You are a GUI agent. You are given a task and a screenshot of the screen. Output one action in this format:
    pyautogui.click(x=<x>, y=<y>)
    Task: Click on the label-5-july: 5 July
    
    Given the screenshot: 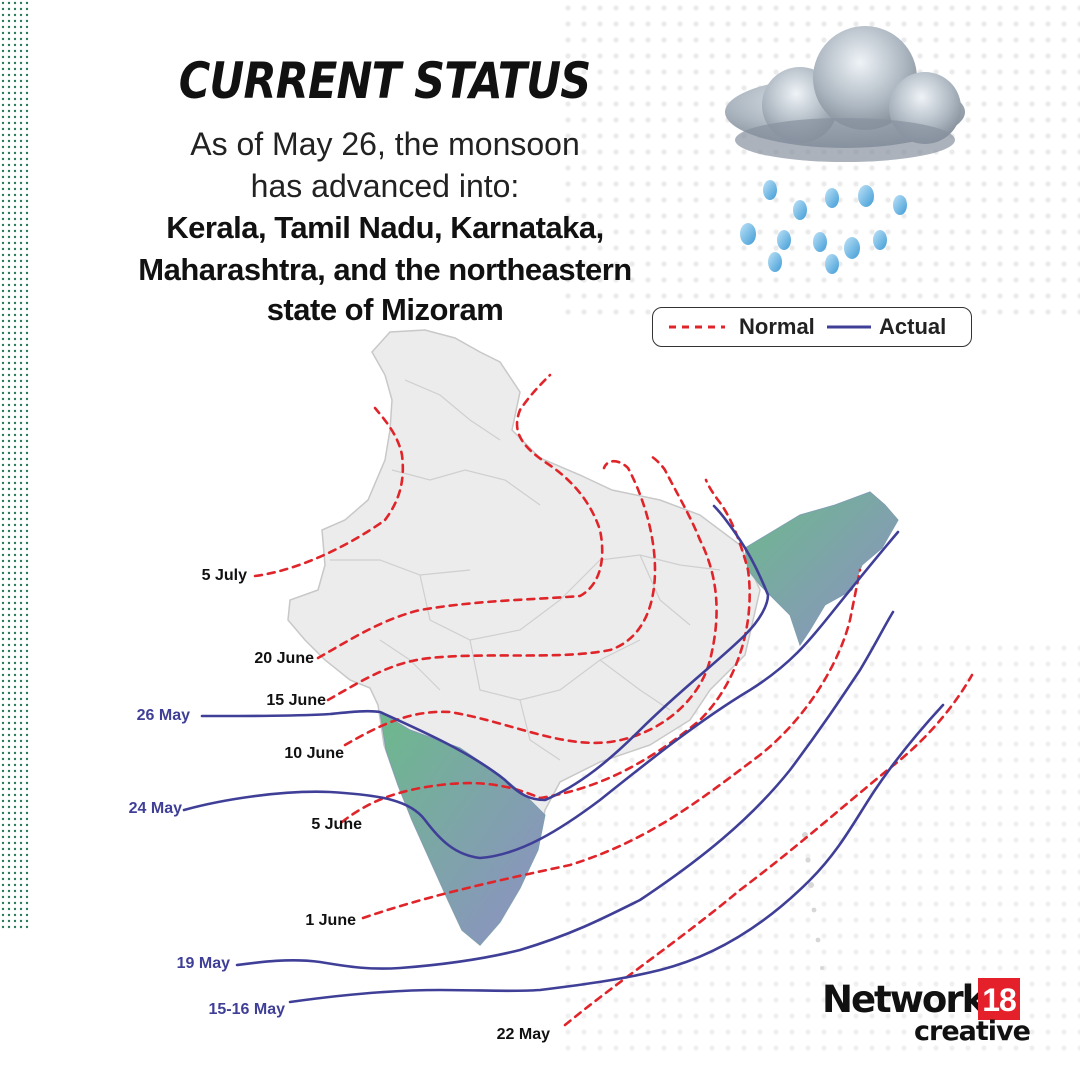 What is the action you would take?
    pyautogui.click(x=224, y=575)
    